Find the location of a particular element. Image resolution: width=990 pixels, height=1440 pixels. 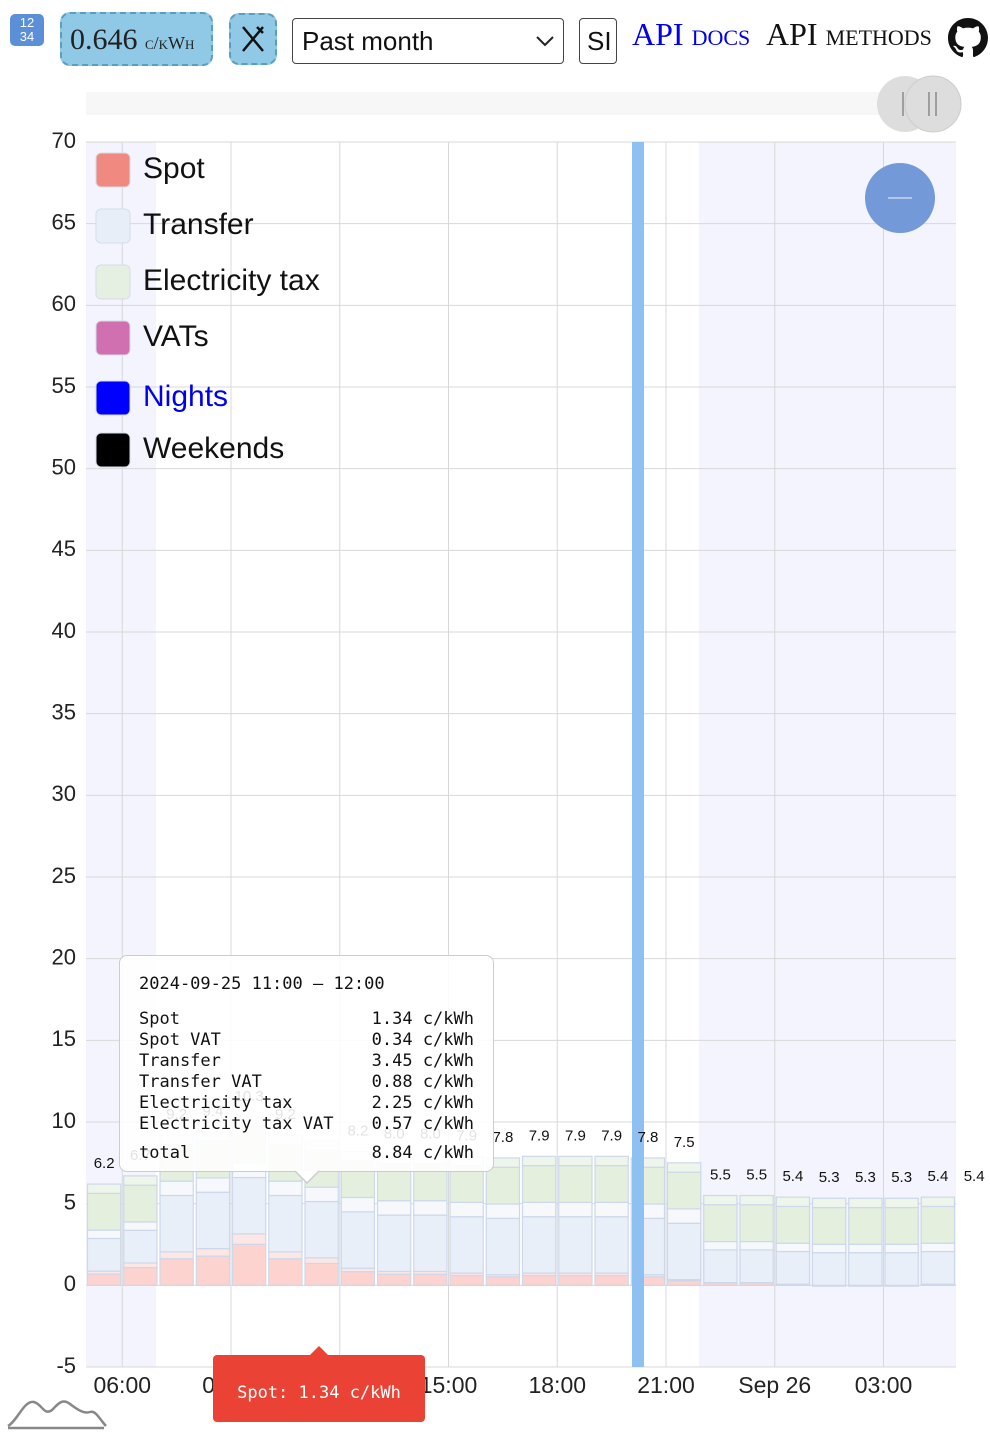

slider-handle is located at coordinates (933, 104).